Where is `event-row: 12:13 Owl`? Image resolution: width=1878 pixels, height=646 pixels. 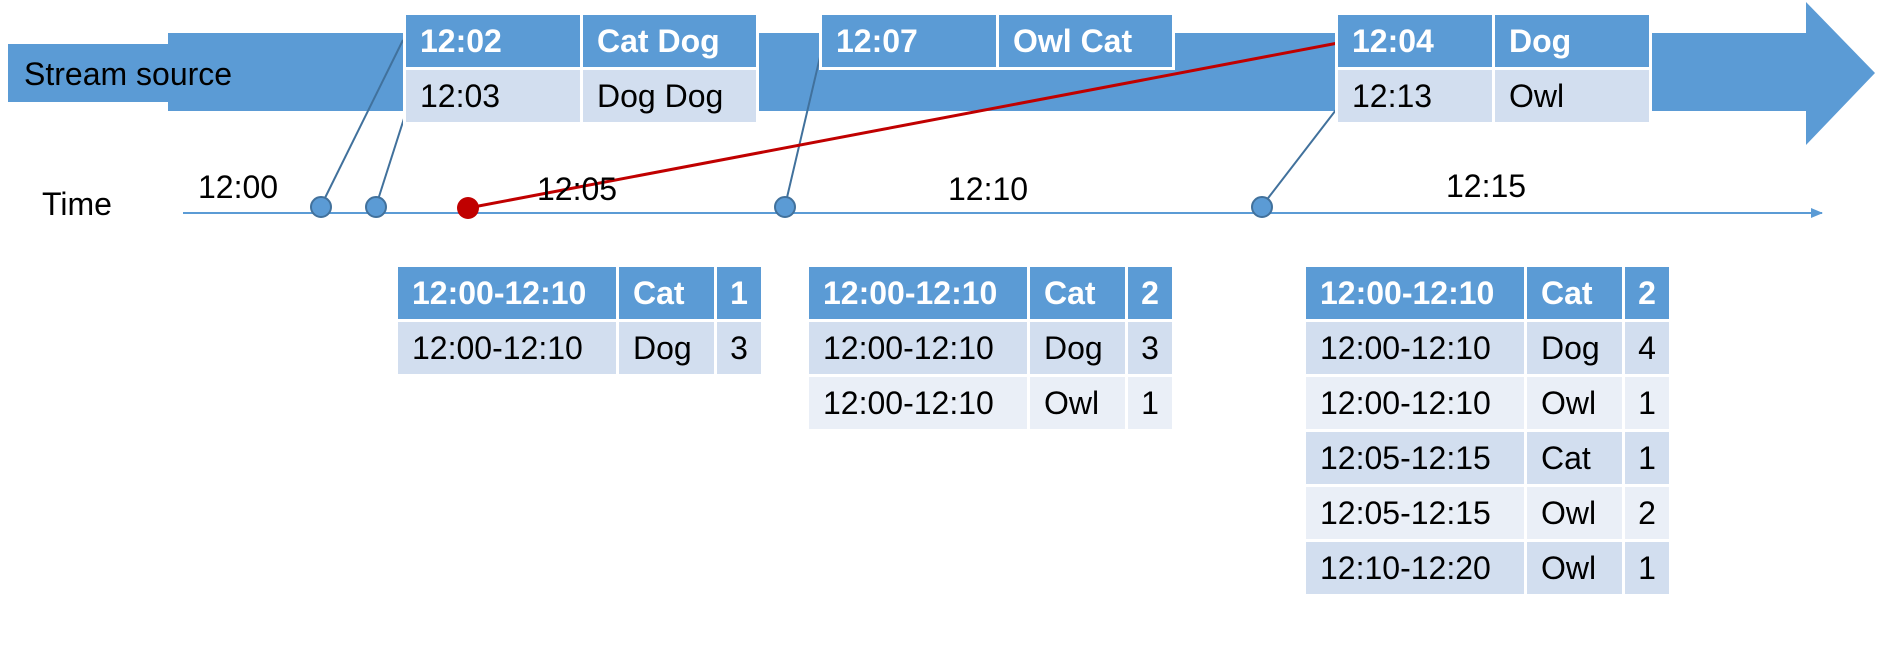 event-row: 12:13 Owl is located at coordinates (1493, 96).